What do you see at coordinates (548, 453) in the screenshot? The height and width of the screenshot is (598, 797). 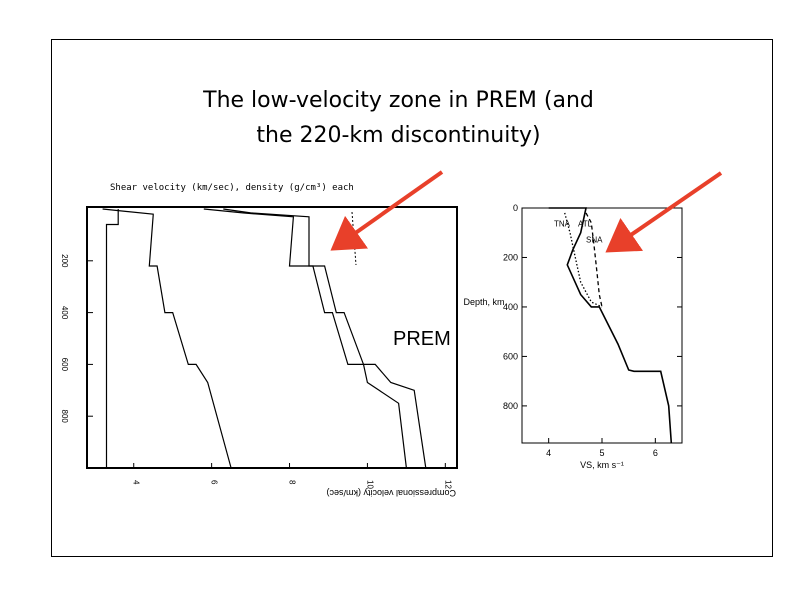 I see `right-x-tick-label-0: 4` at bounding box center [548, 453].